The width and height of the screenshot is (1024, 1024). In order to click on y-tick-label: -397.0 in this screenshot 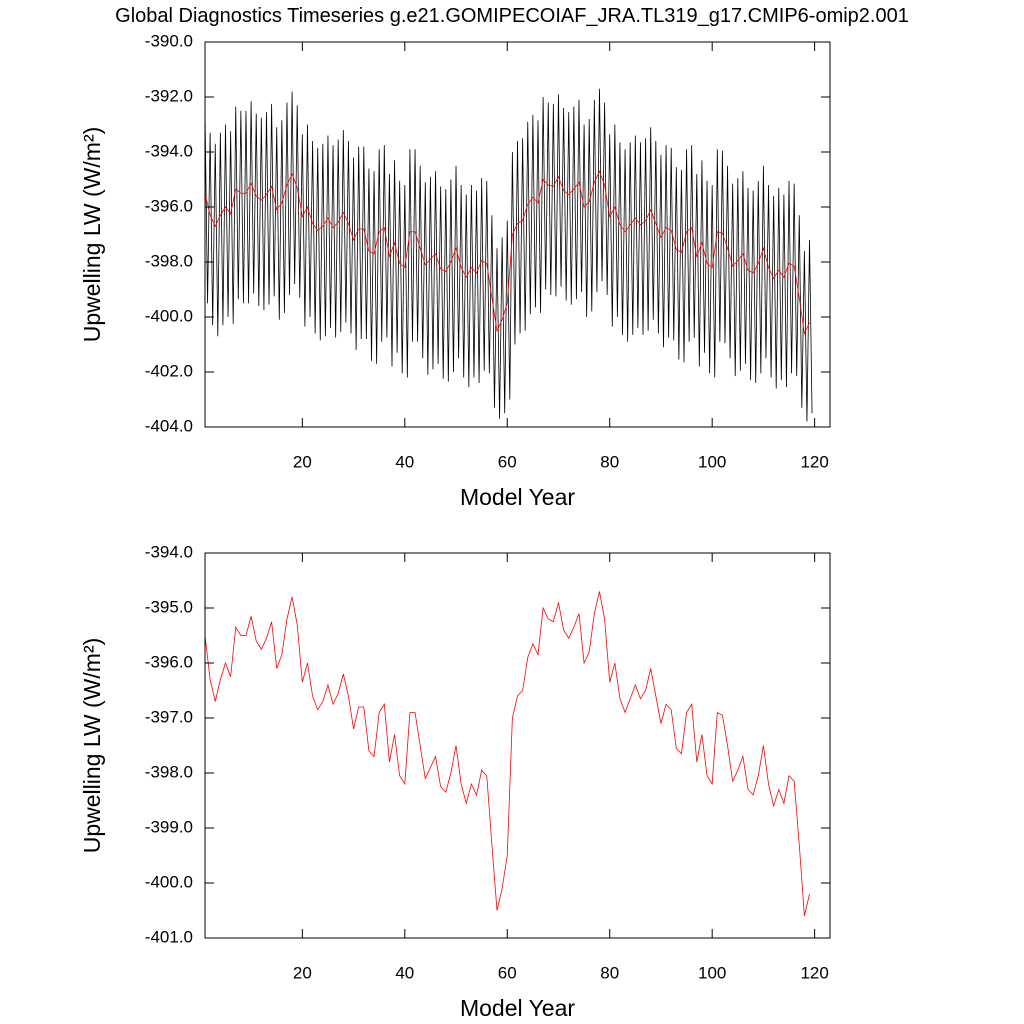, I will do `click(169, 716)`.